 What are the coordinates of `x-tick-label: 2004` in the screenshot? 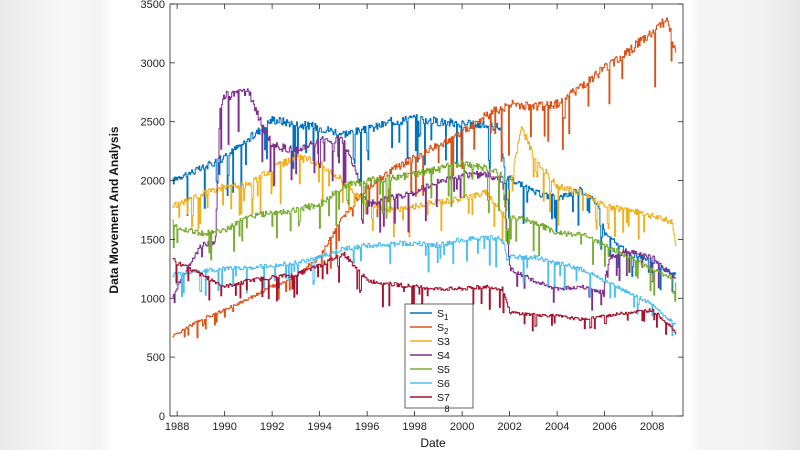 It's located at (557, 427).